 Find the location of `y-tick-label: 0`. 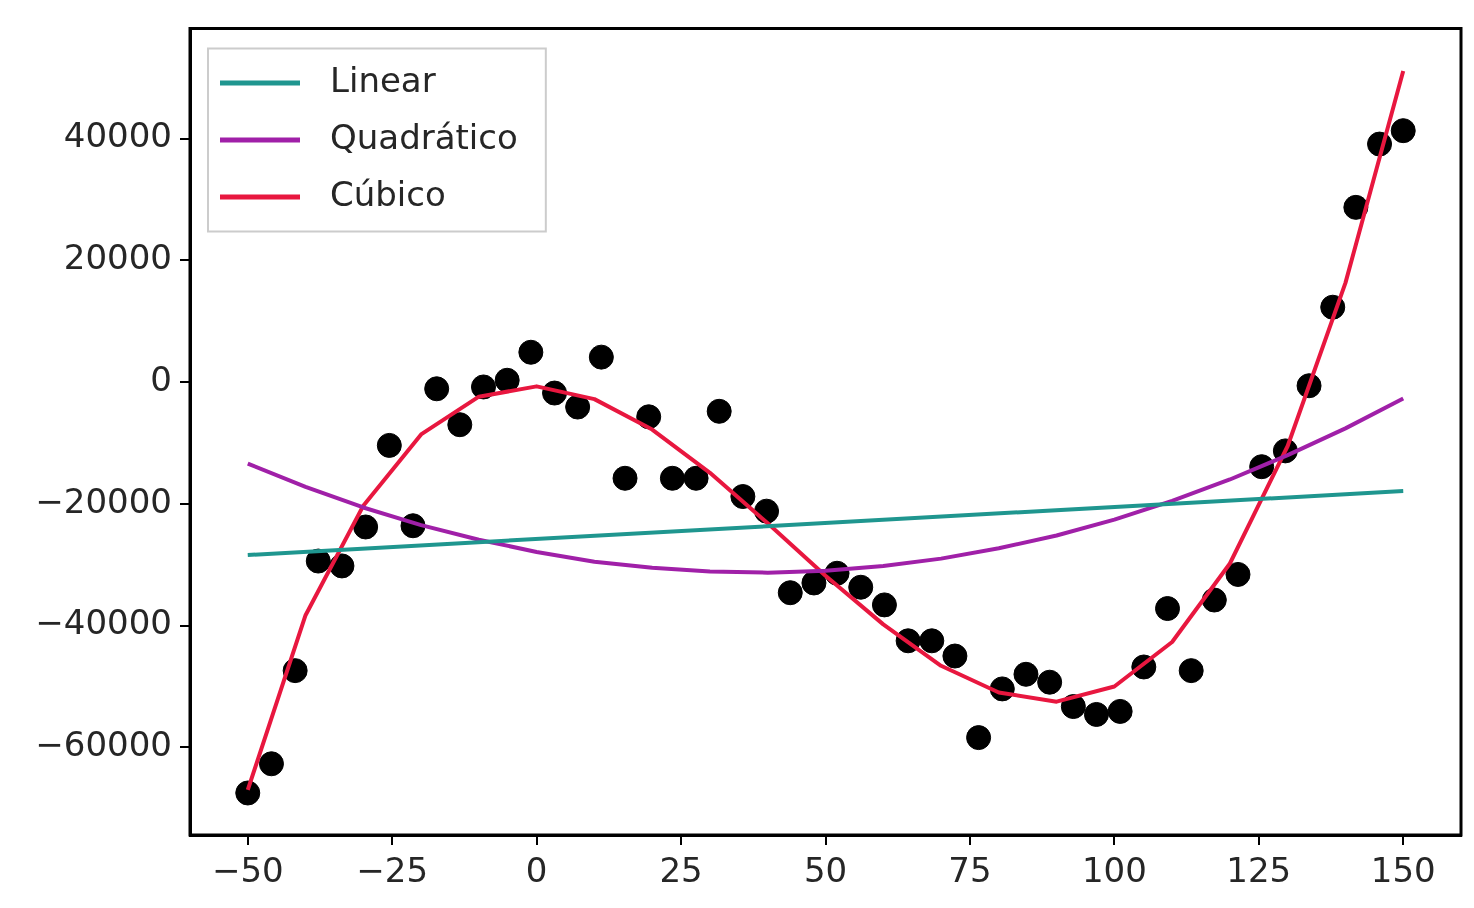

y-tick-label: 0 is located at coordinates (161, 378).